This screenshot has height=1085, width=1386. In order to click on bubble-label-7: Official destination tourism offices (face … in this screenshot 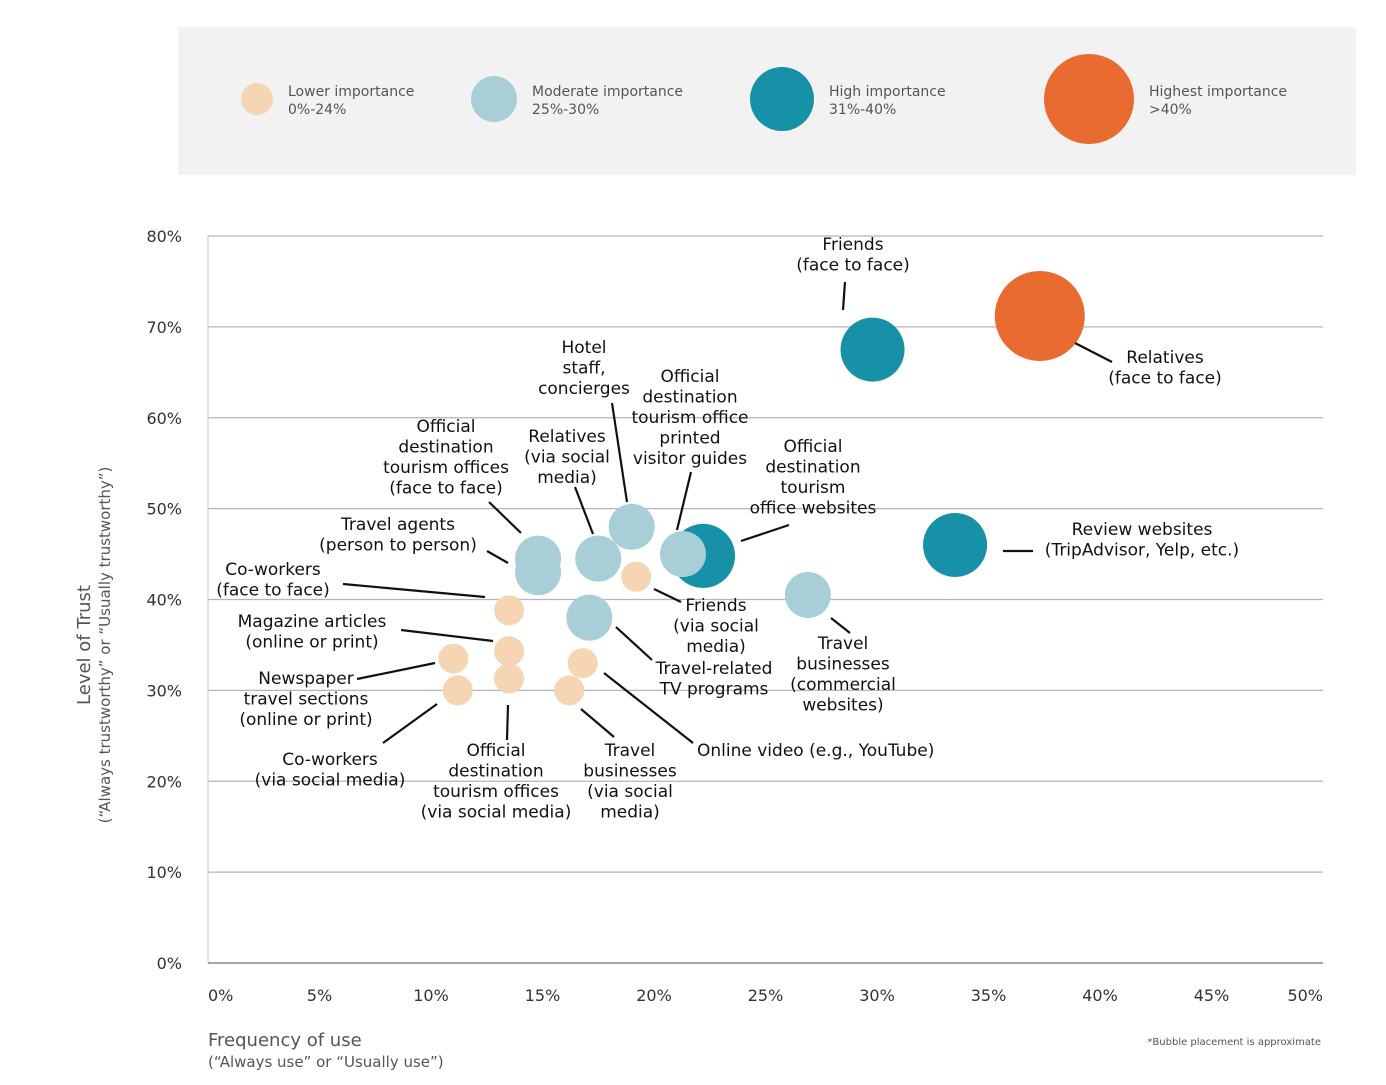, I will do `click(446, 458)`.